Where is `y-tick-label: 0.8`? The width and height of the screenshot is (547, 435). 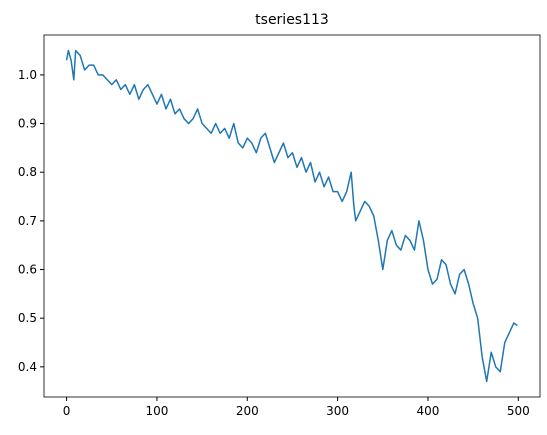 y-tick-label: 0.8 is located at coordinates (27, 172).